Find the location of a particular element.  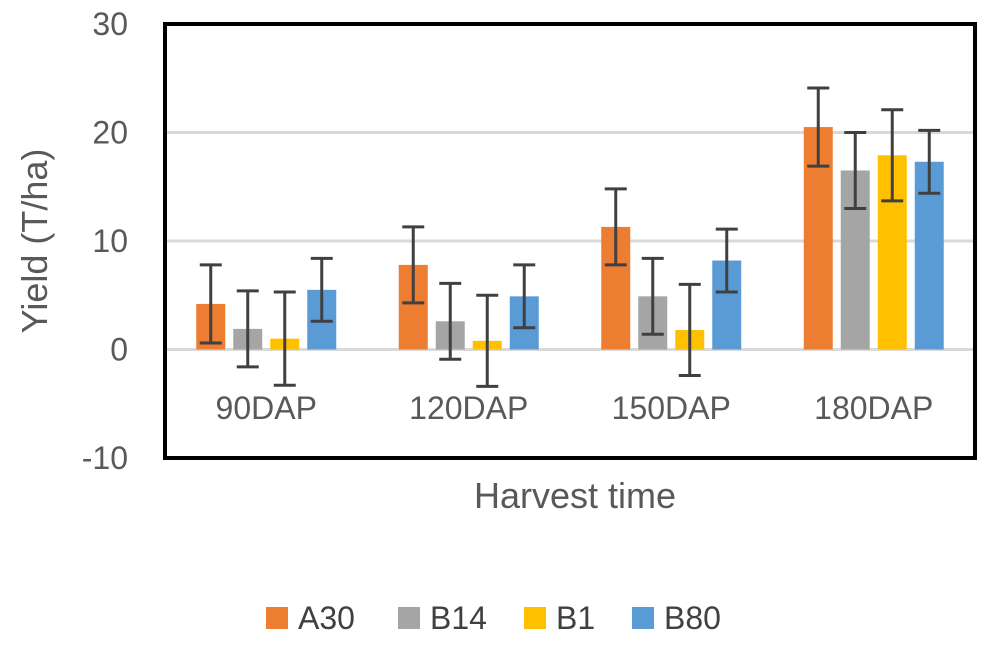

x-tick-label: 180DAP is located at coordinates (873, 408).